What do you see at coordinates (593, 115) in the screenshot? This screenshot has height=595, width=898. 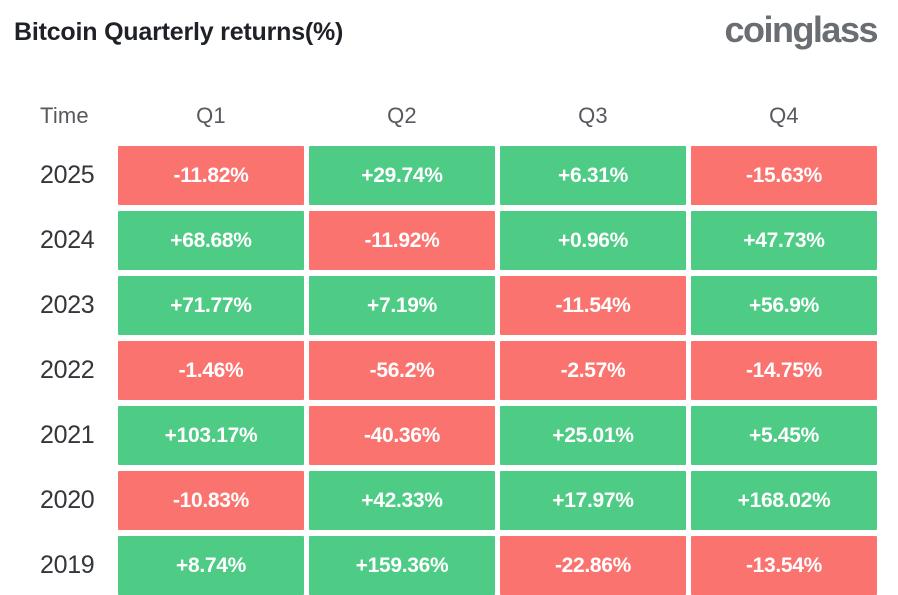 I see `column-header-q3: Q3` at bounding box center [593, 115].